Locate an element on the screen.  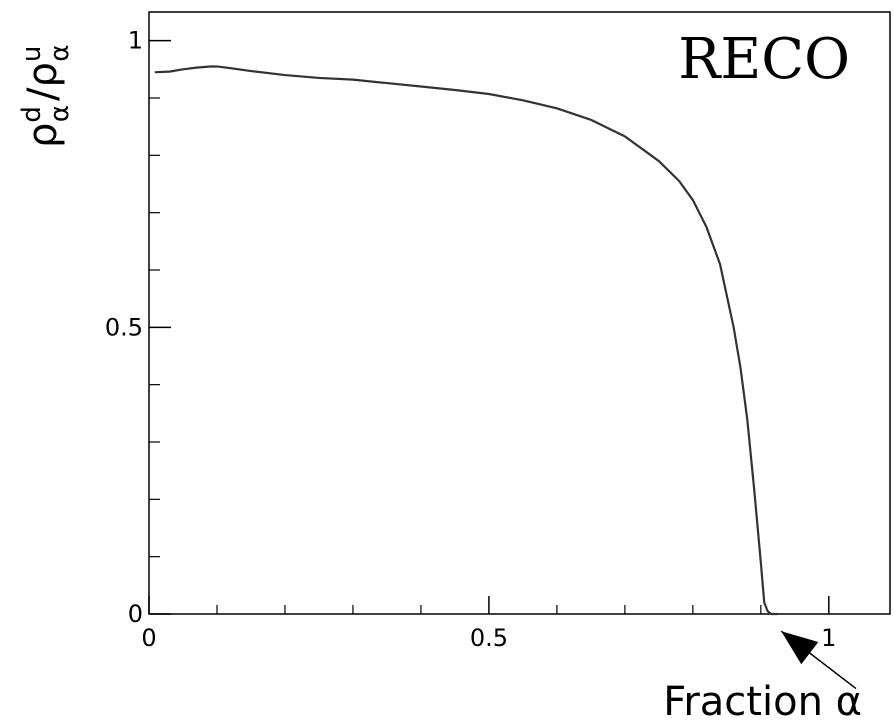
x-tick-label: 0.5 is located at coordinates (489, 638).